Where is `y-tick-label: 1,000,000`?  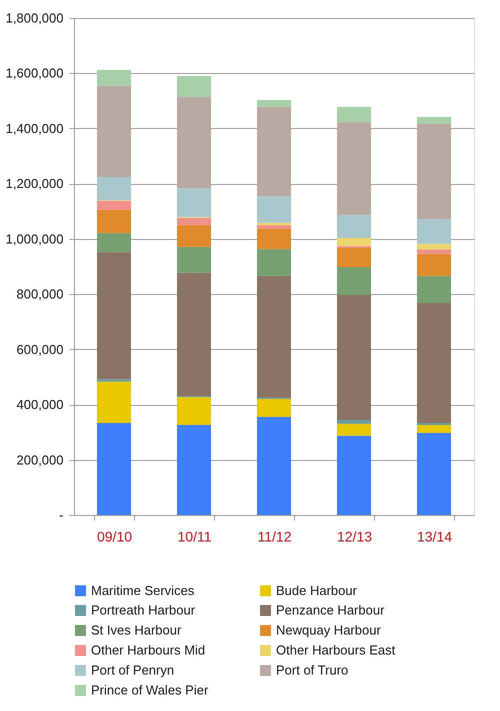
y-tick-label: 1,000,000 is located at coordinates (35, 238).